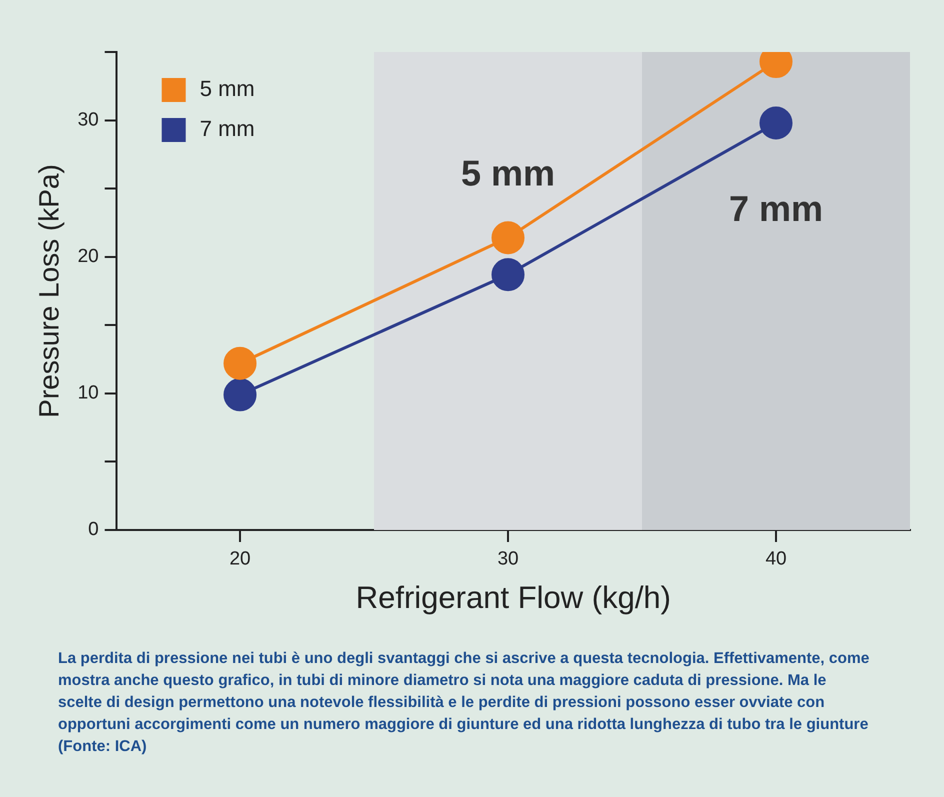 This screenshot has width=944, height=797. I want to click on x-tick-label: 40, so click(776, 559).